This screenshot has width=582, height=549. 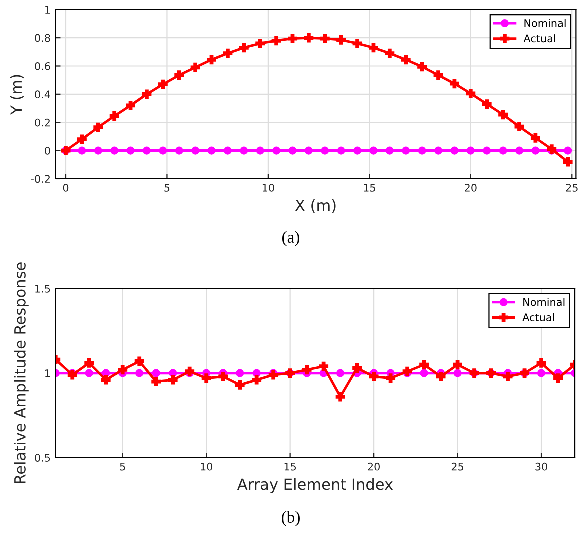 I want to click on text: (b), so click(x=291, y=518).